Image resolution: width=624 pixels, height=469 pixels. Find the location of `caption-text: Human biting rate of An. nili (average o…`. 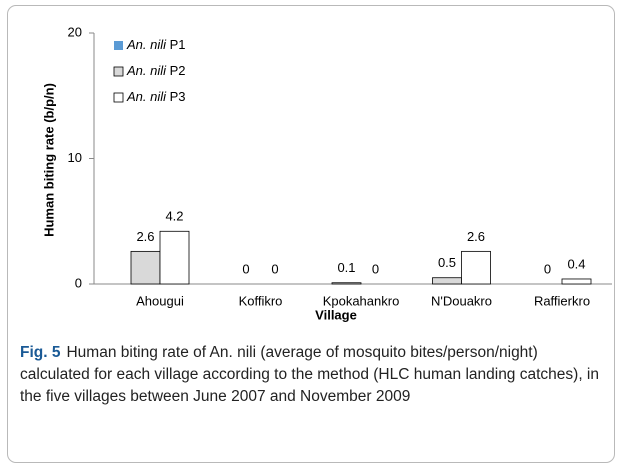

caption-text: Human biting rate of An. nili (average o… is located at coordinates (309, 374).